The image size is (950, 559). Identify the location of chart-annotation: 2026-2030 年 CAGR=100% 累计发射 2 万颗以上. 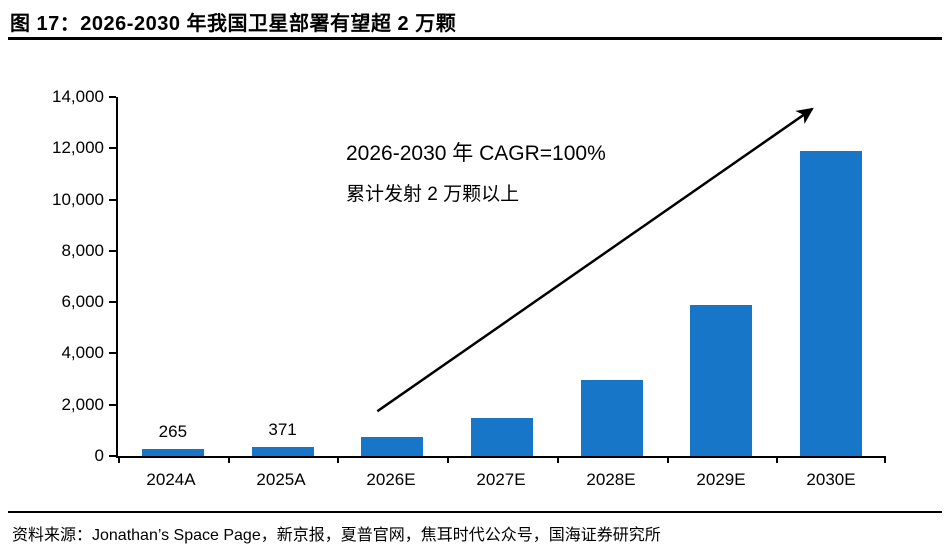
(476, 171).